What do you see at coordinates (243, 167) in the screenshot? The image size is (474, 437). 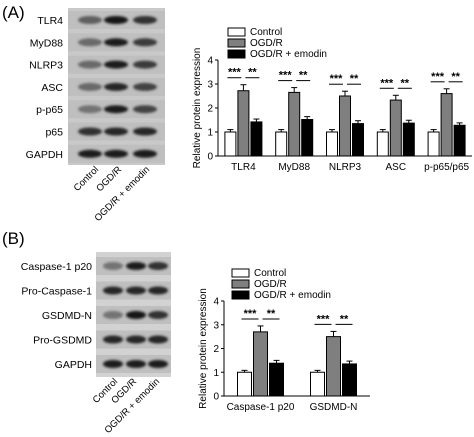 I see `x-tick-label: TLR4` at bounding box center [243, 167].